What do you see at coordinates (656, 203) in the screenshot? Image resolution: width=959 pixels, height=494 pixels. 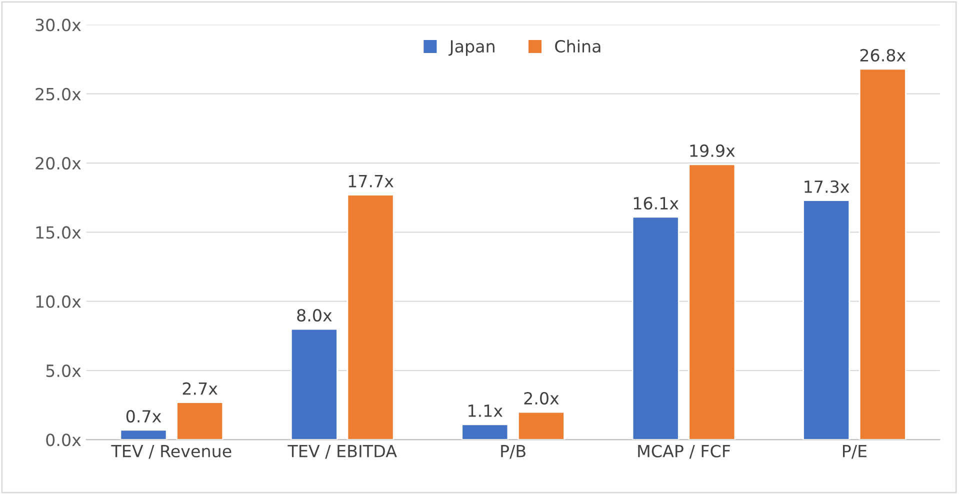 I see `data-label: 16.1x` at bounding box center [656, 203].